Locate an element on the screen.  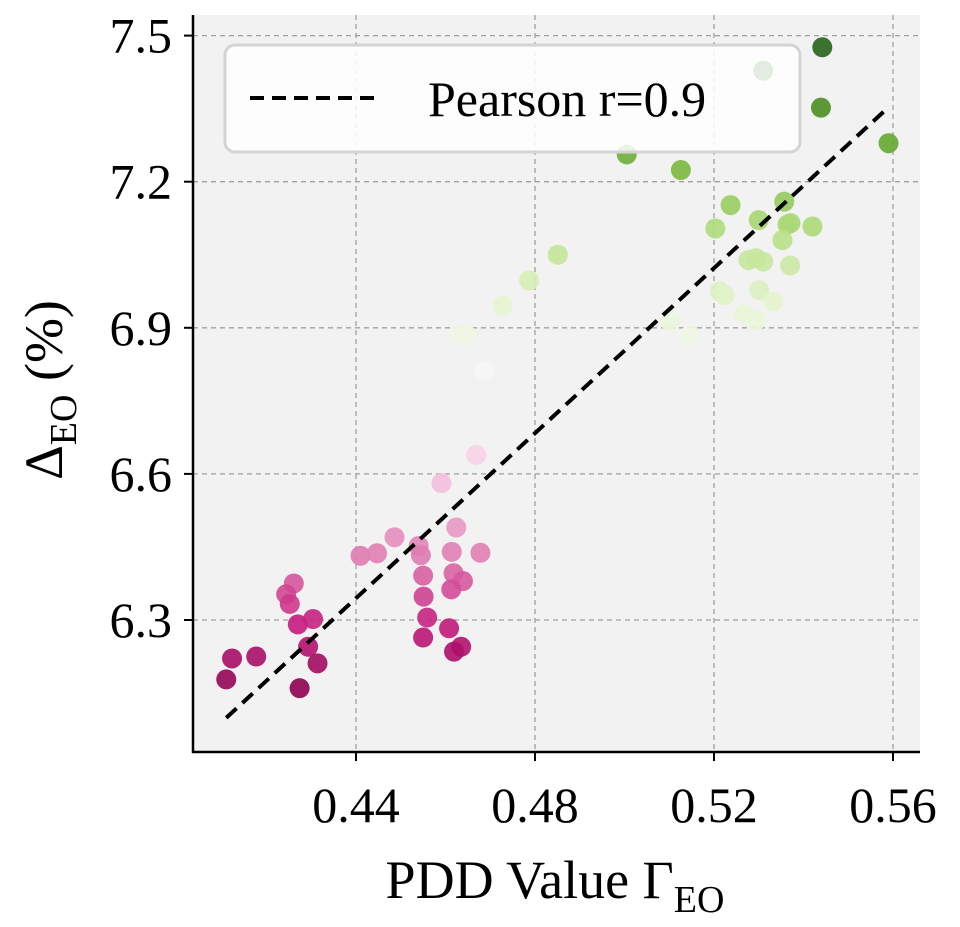
x-axis-label: PDD Value ΓEO is located at coordinates (555, 885).